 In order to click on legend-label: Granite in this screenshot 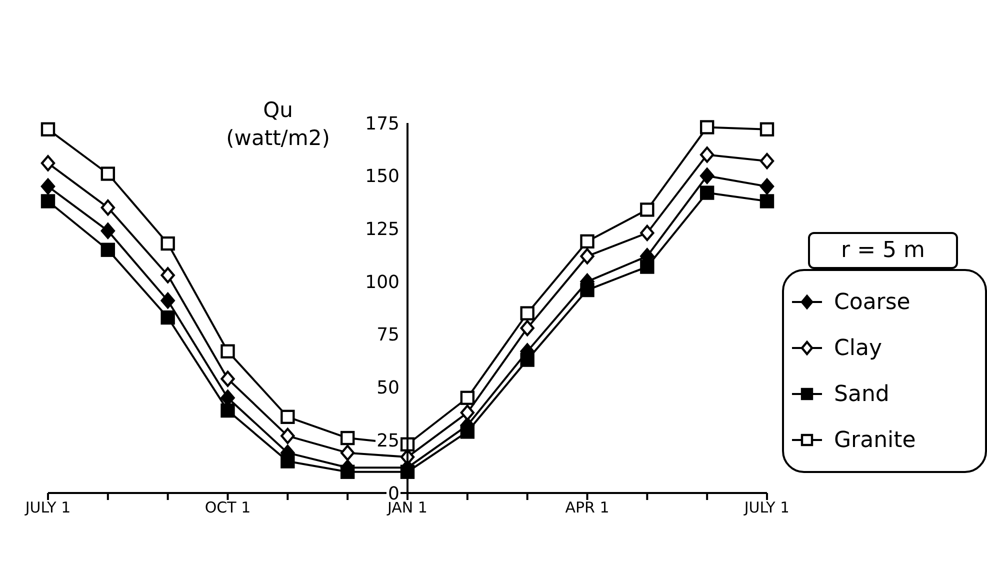, I will do `click(875, 440)`.